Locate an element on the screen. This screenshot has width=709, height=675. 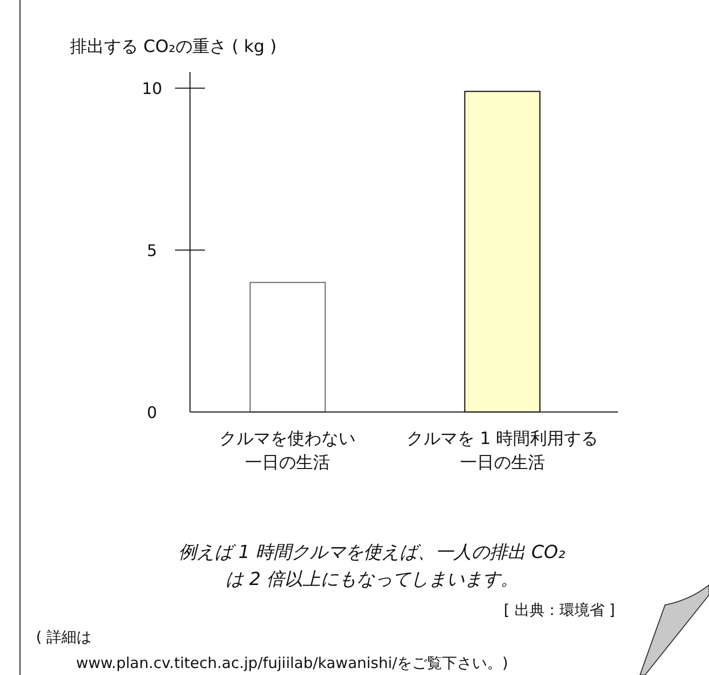
text: 例えば 1 時間クルマを使えば、一人の排出 CO₂ は 2 倍以上にもなってしまいます。 is located at coordinates (372, 566).